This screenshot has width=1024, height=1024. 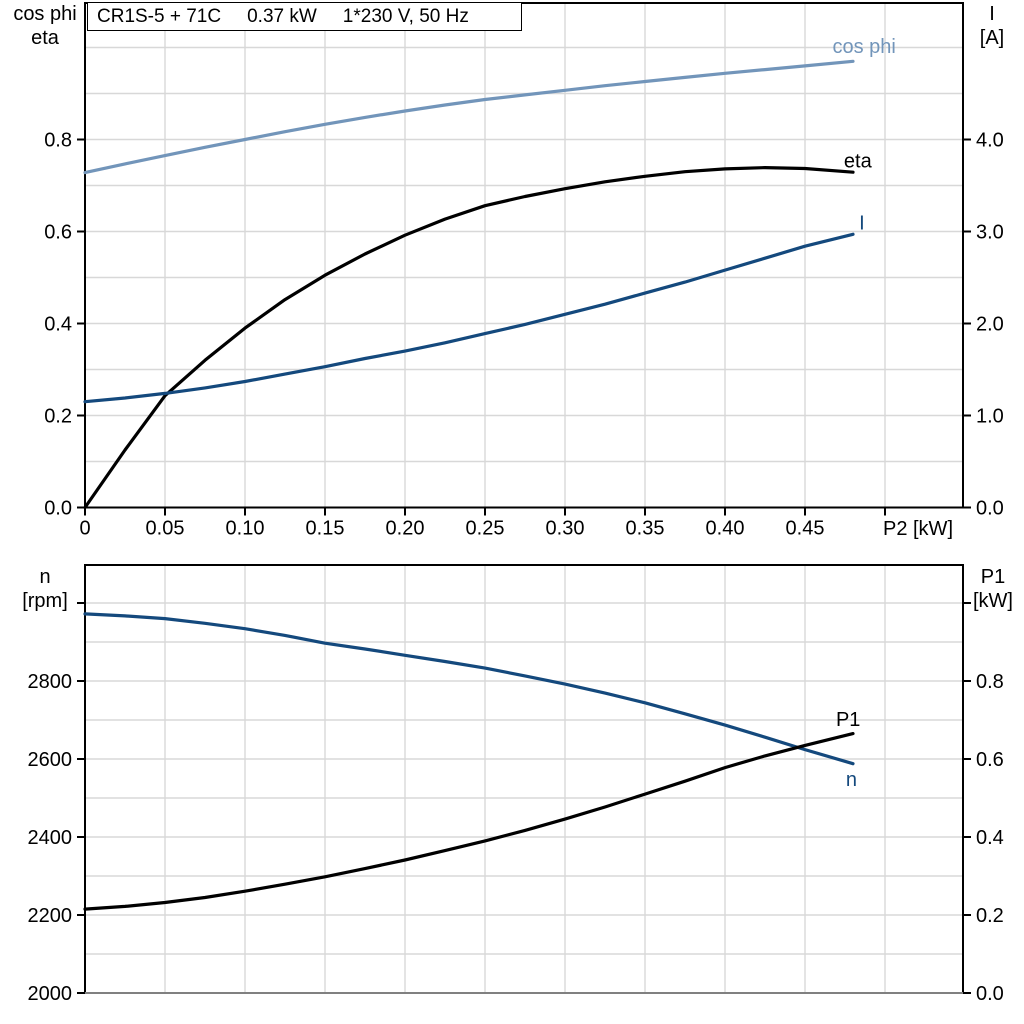 What do you see at coordinates (990, 760) in the screenshot?
I see `tick-label-right: 0.6` at bounding box center [990, 760].